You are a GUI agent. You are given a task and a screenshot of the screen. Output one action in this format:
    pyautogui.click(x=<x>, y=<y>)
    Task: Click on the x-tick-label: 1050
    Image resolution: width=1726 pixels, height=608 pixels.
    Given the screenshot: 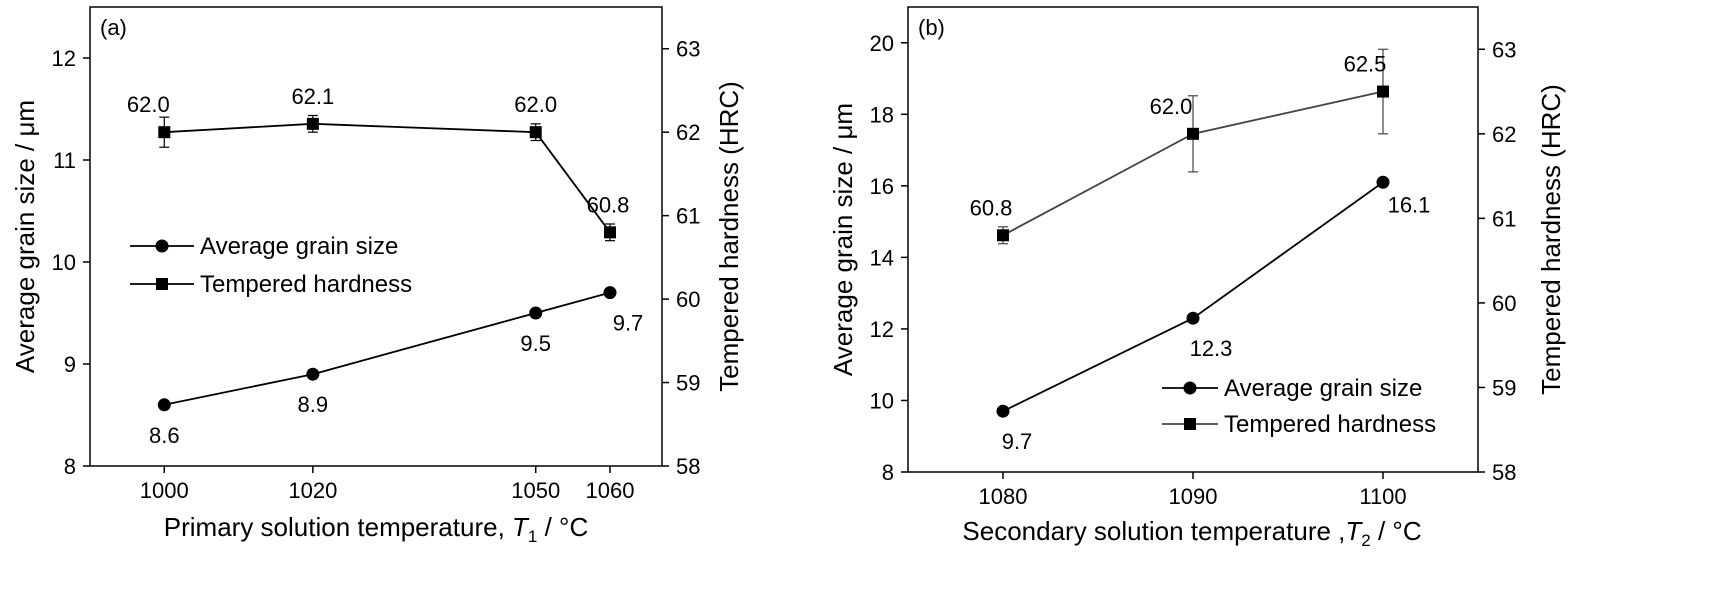 What is the action you would take?
    pyautogui.click(x=535, y=490)
    